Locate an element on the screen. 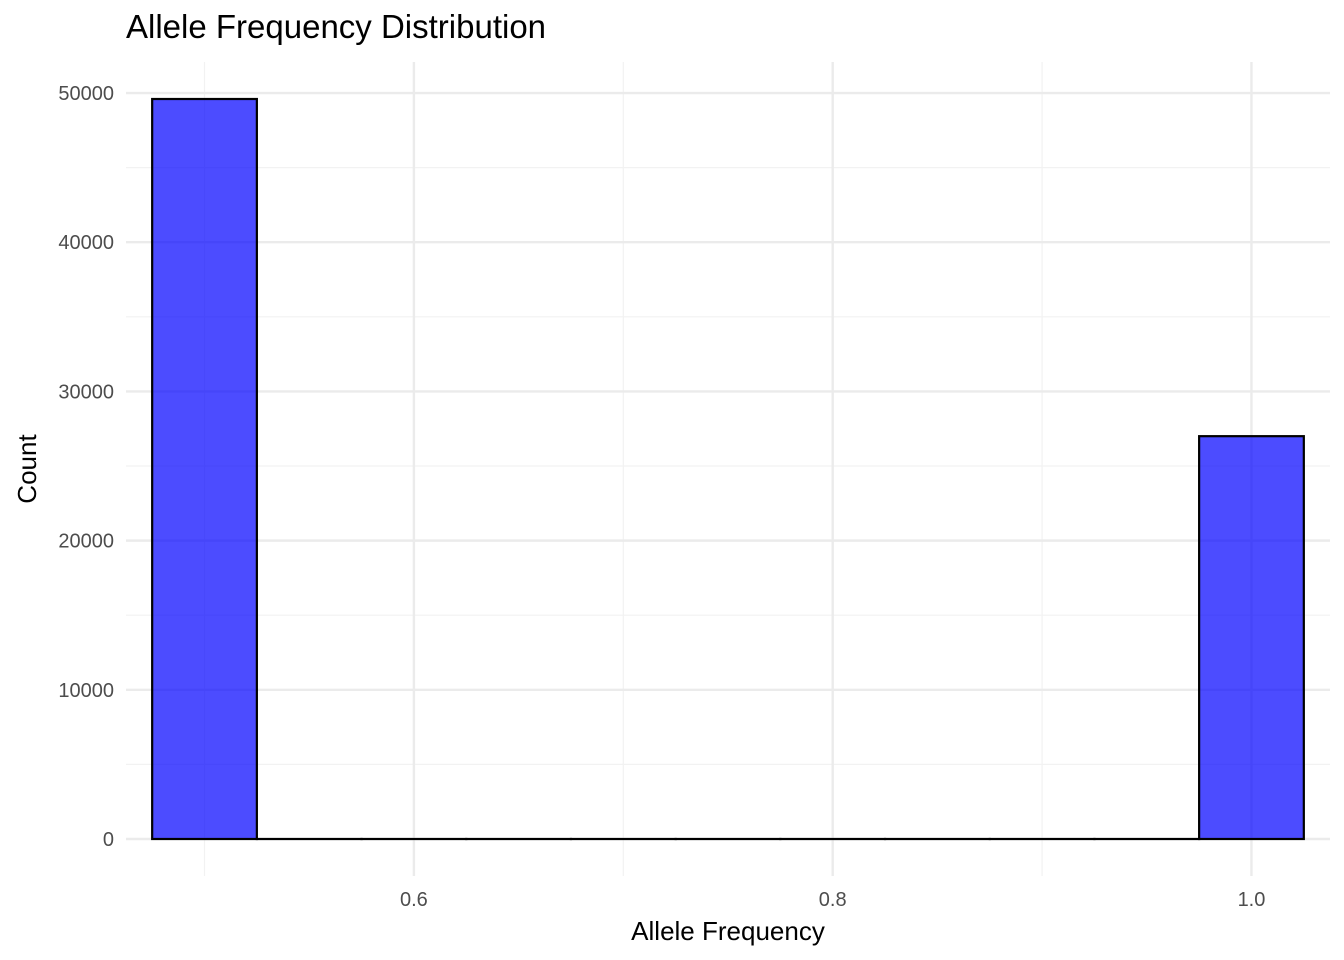 This screenshot has height=960, width=1344. y-tick-label: 10000 is located at coordinates (86, 691).